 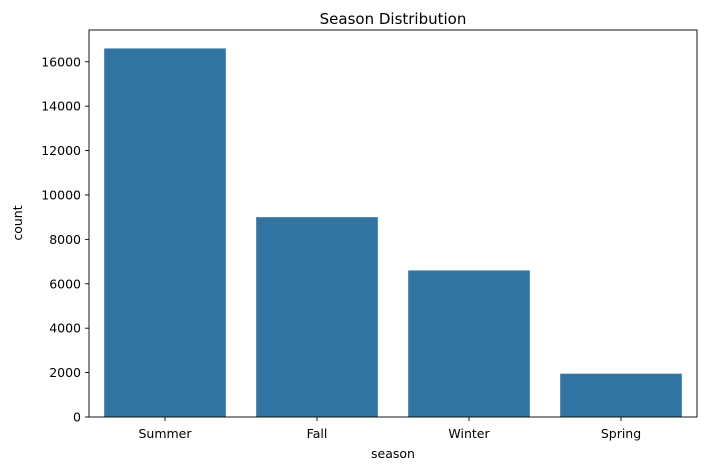 I want to click on y-tick-label: 0, so click(x=77, y=417).